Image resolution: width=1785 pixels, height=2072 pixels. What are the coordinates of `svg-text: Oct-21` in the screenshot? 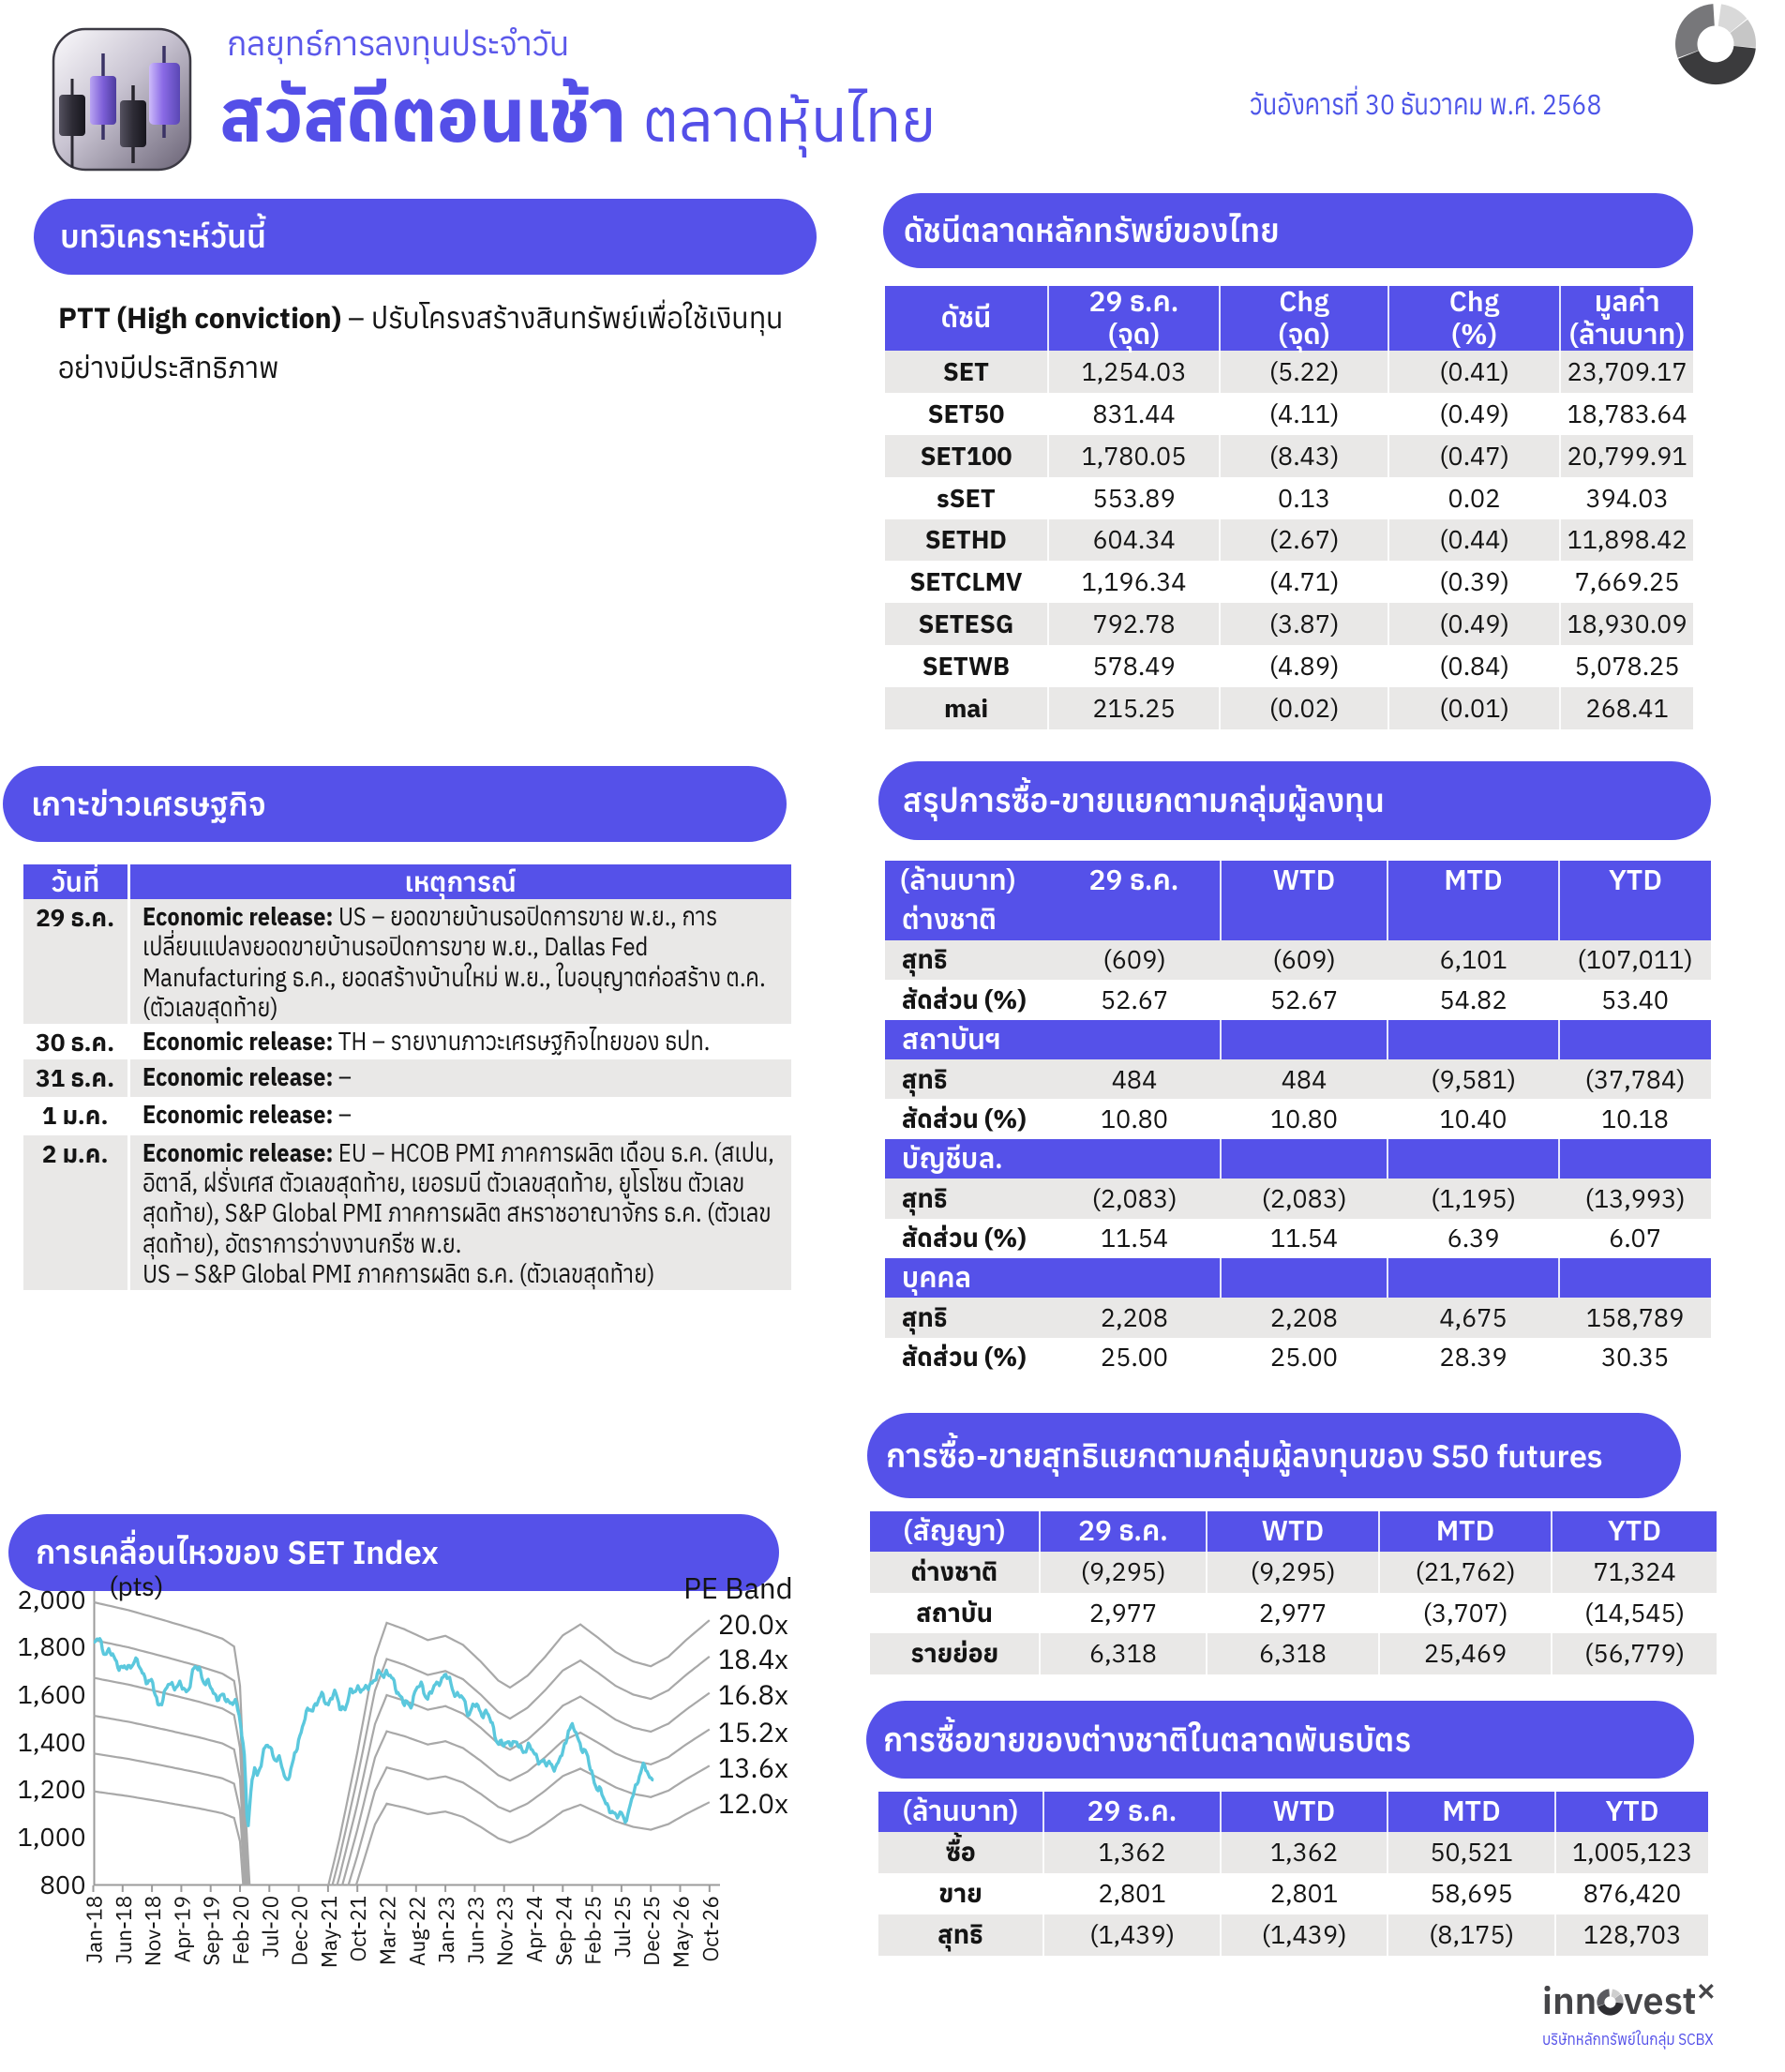 It's located at (358, 1929).